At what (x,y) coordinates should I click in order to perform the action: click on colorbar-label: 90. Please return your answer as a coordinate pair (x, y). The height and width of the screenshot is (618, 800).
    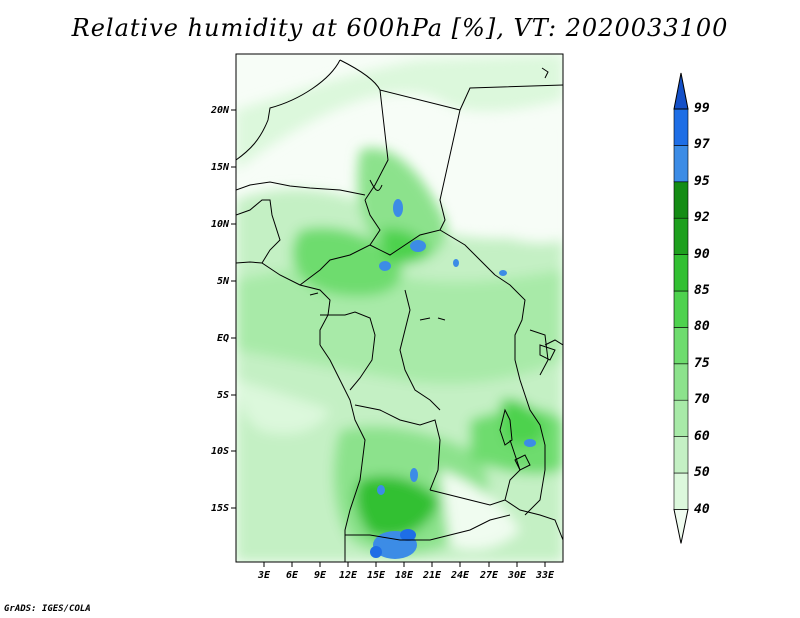
    Looking at the image, I should click on (702, 254).